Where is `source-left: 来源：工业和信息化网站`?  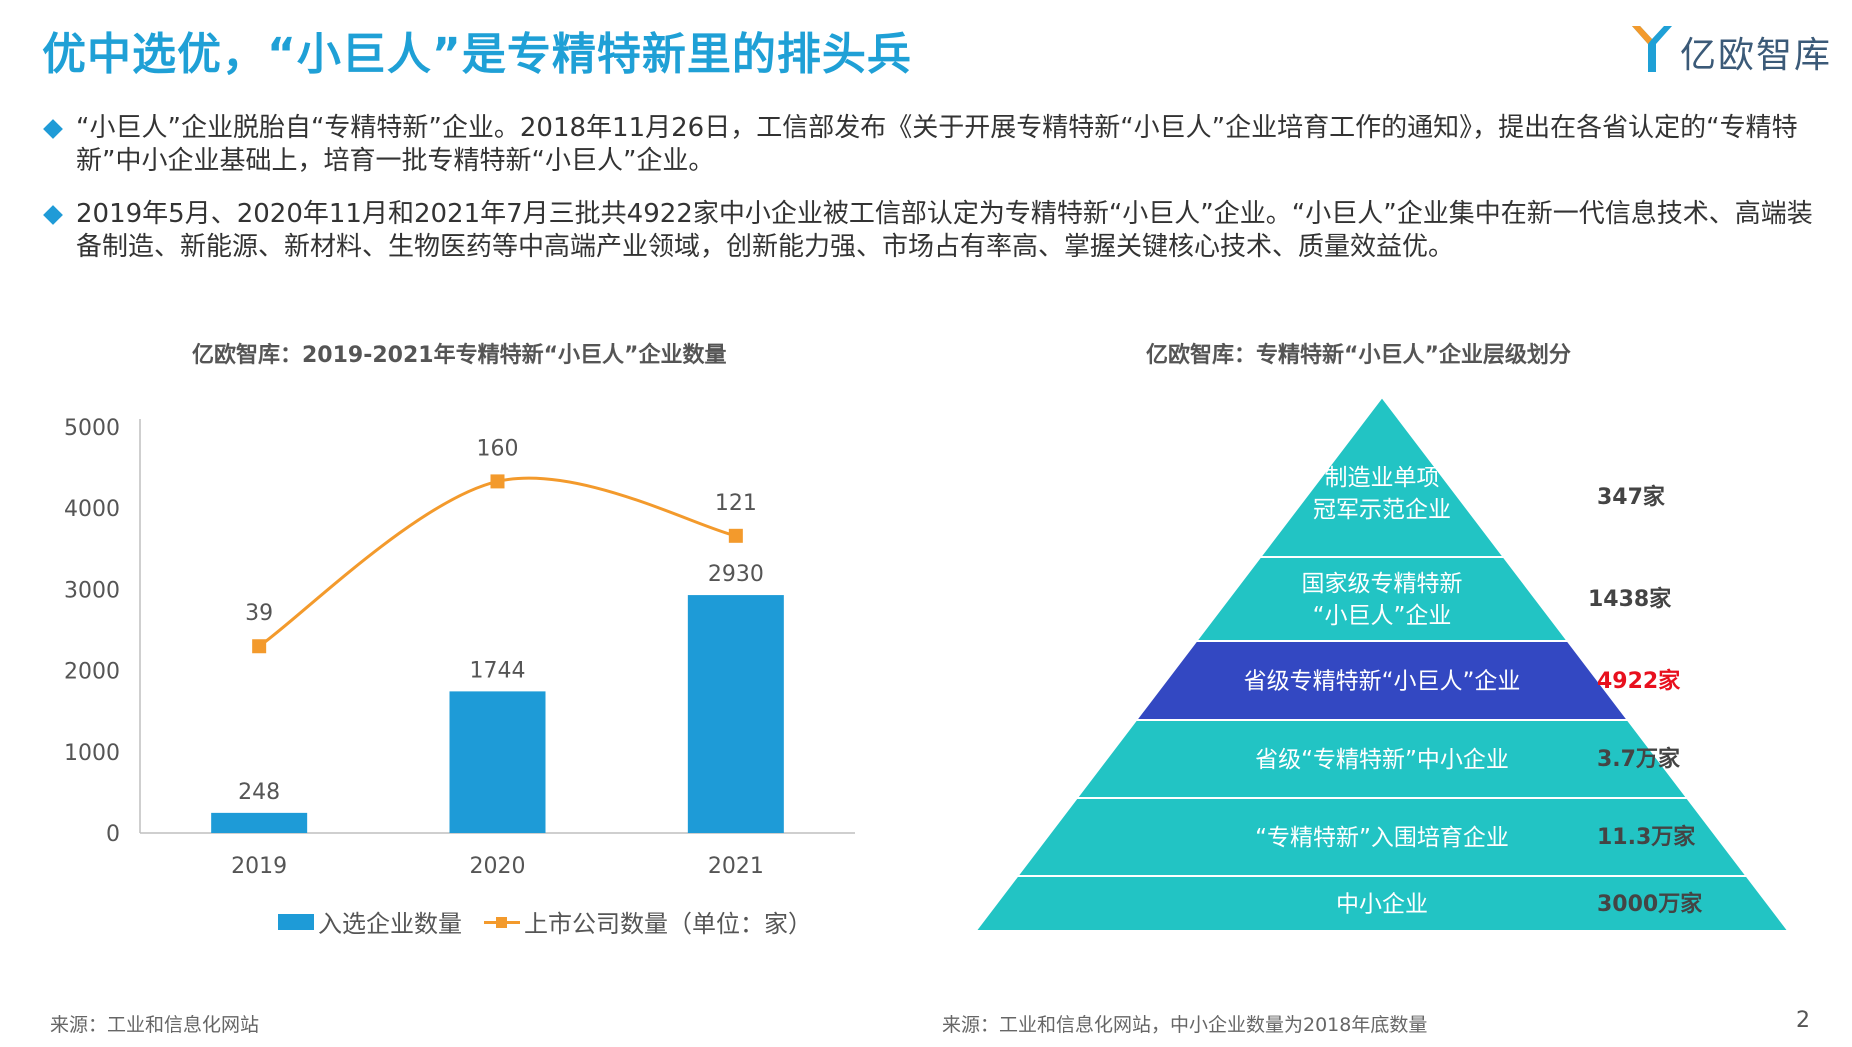 source-left: 来源：工业和信息化网站 is located at coordinates (155, 1025).